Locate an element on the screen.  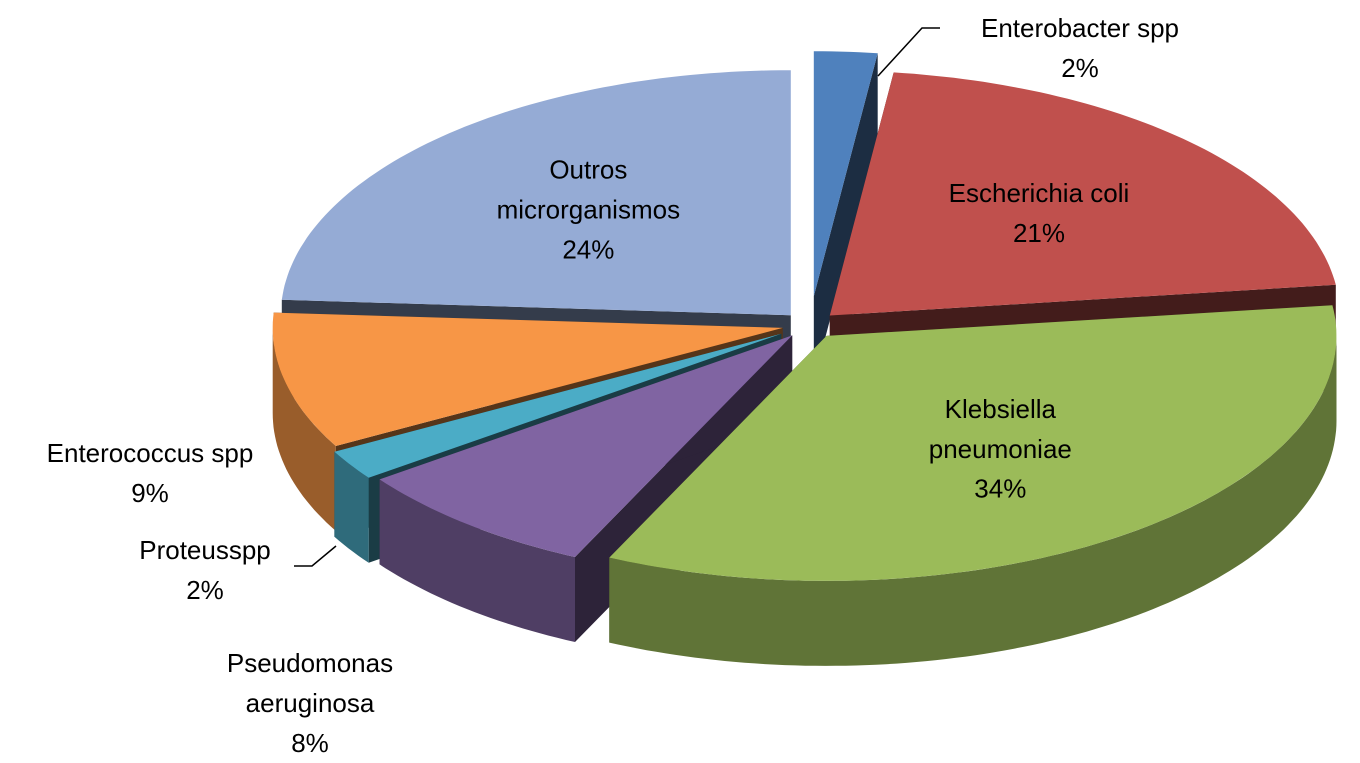
slice-label: Klebsiella pneumoniae is located at coordinates (1000, 429).